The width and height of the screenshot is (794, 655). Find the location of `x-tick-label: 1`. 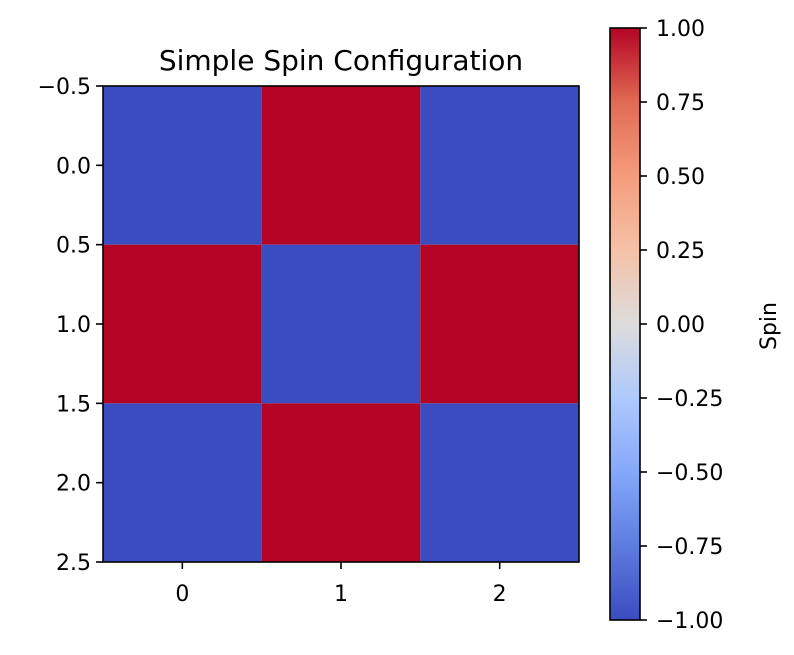

x-tick-label: 1 is located at coordinates (341, 594).